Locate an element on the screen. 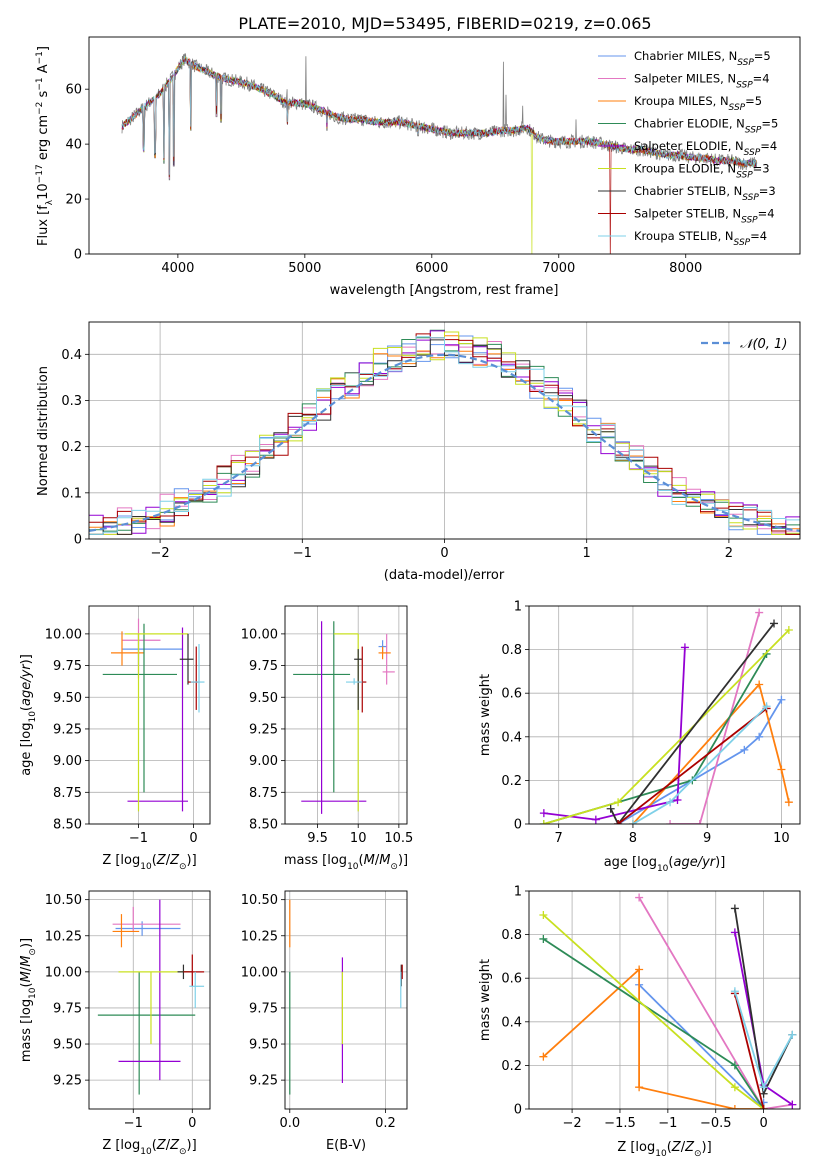 This screenshot has width=819, height=1170. x-tick-label: 9 is located at coordinates (707, 838).